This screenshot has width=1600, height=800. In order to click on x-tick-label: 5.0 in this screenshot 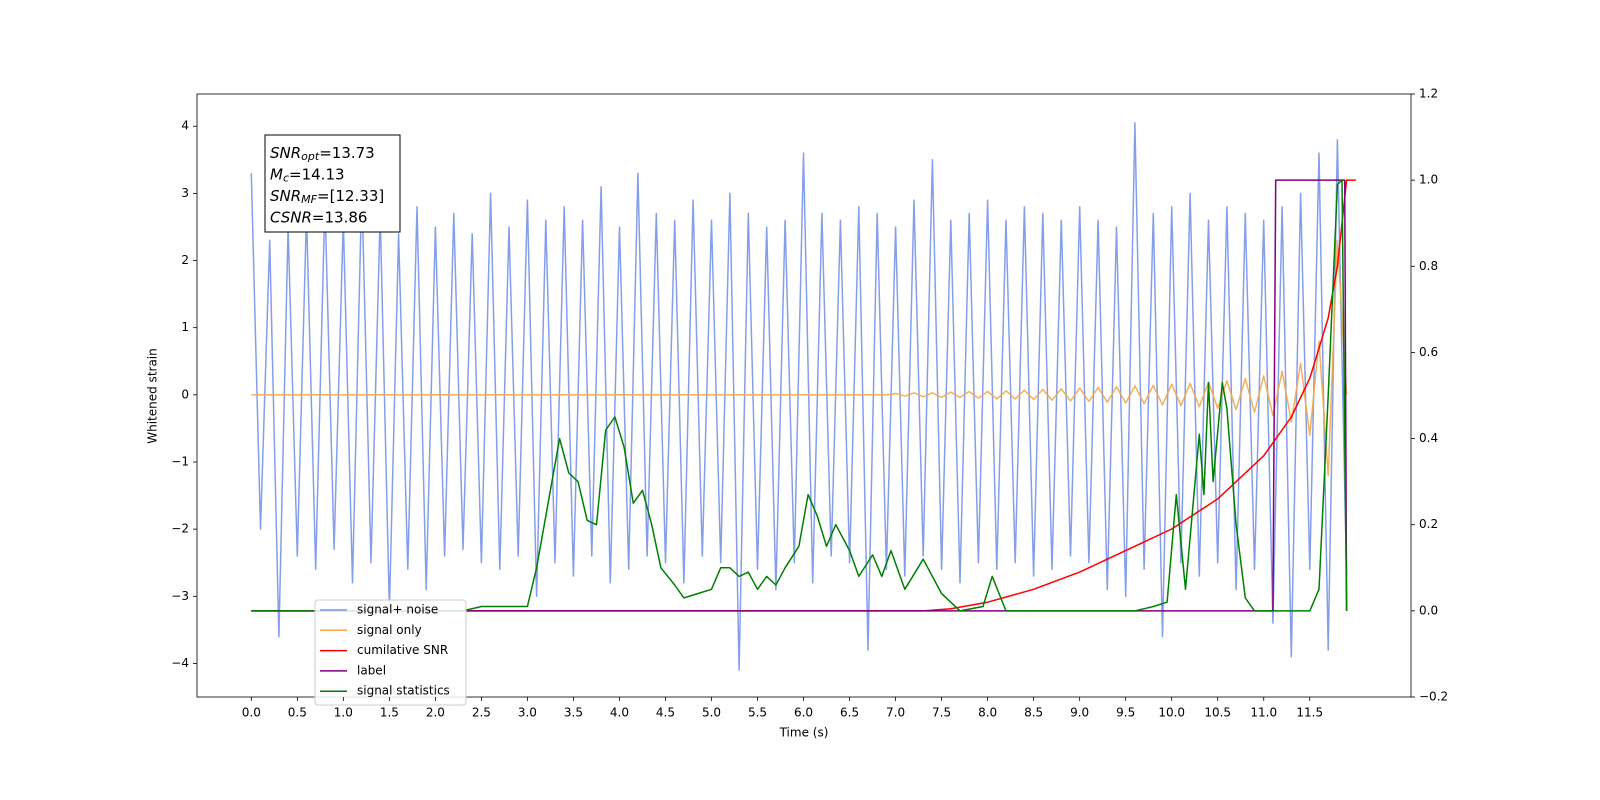, I will do `click(711, 713)`.